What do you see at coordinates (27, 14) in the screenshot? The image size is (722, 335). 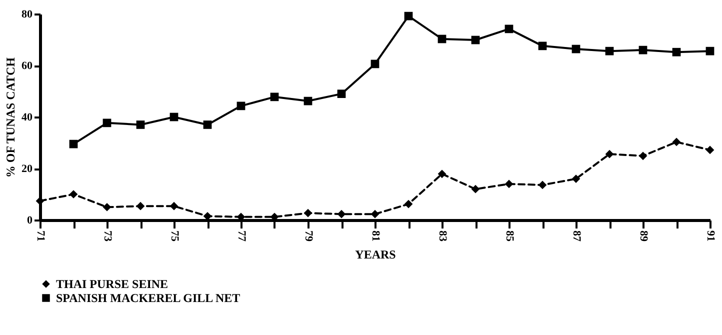 I see `y-tick-label: 80` at bounding box center [27, 14].